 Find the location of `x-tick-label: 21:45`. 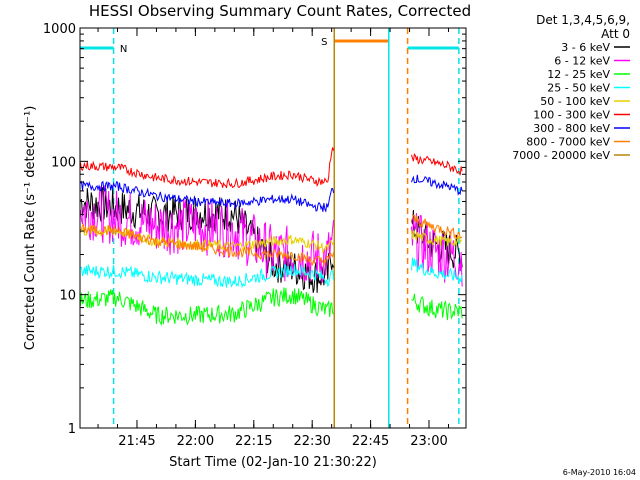

x-tick-label: 21:45 is located at coordinates (136, 441).